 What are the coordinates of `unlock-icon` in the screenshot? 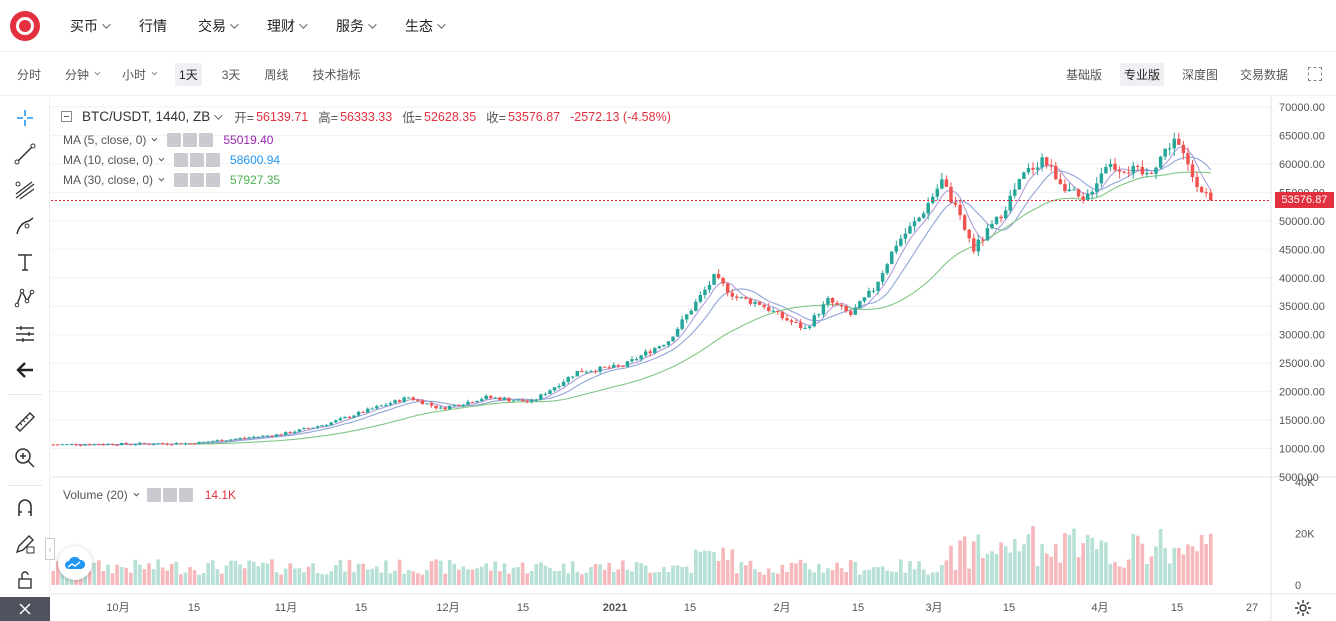 It's located at (25, 580).